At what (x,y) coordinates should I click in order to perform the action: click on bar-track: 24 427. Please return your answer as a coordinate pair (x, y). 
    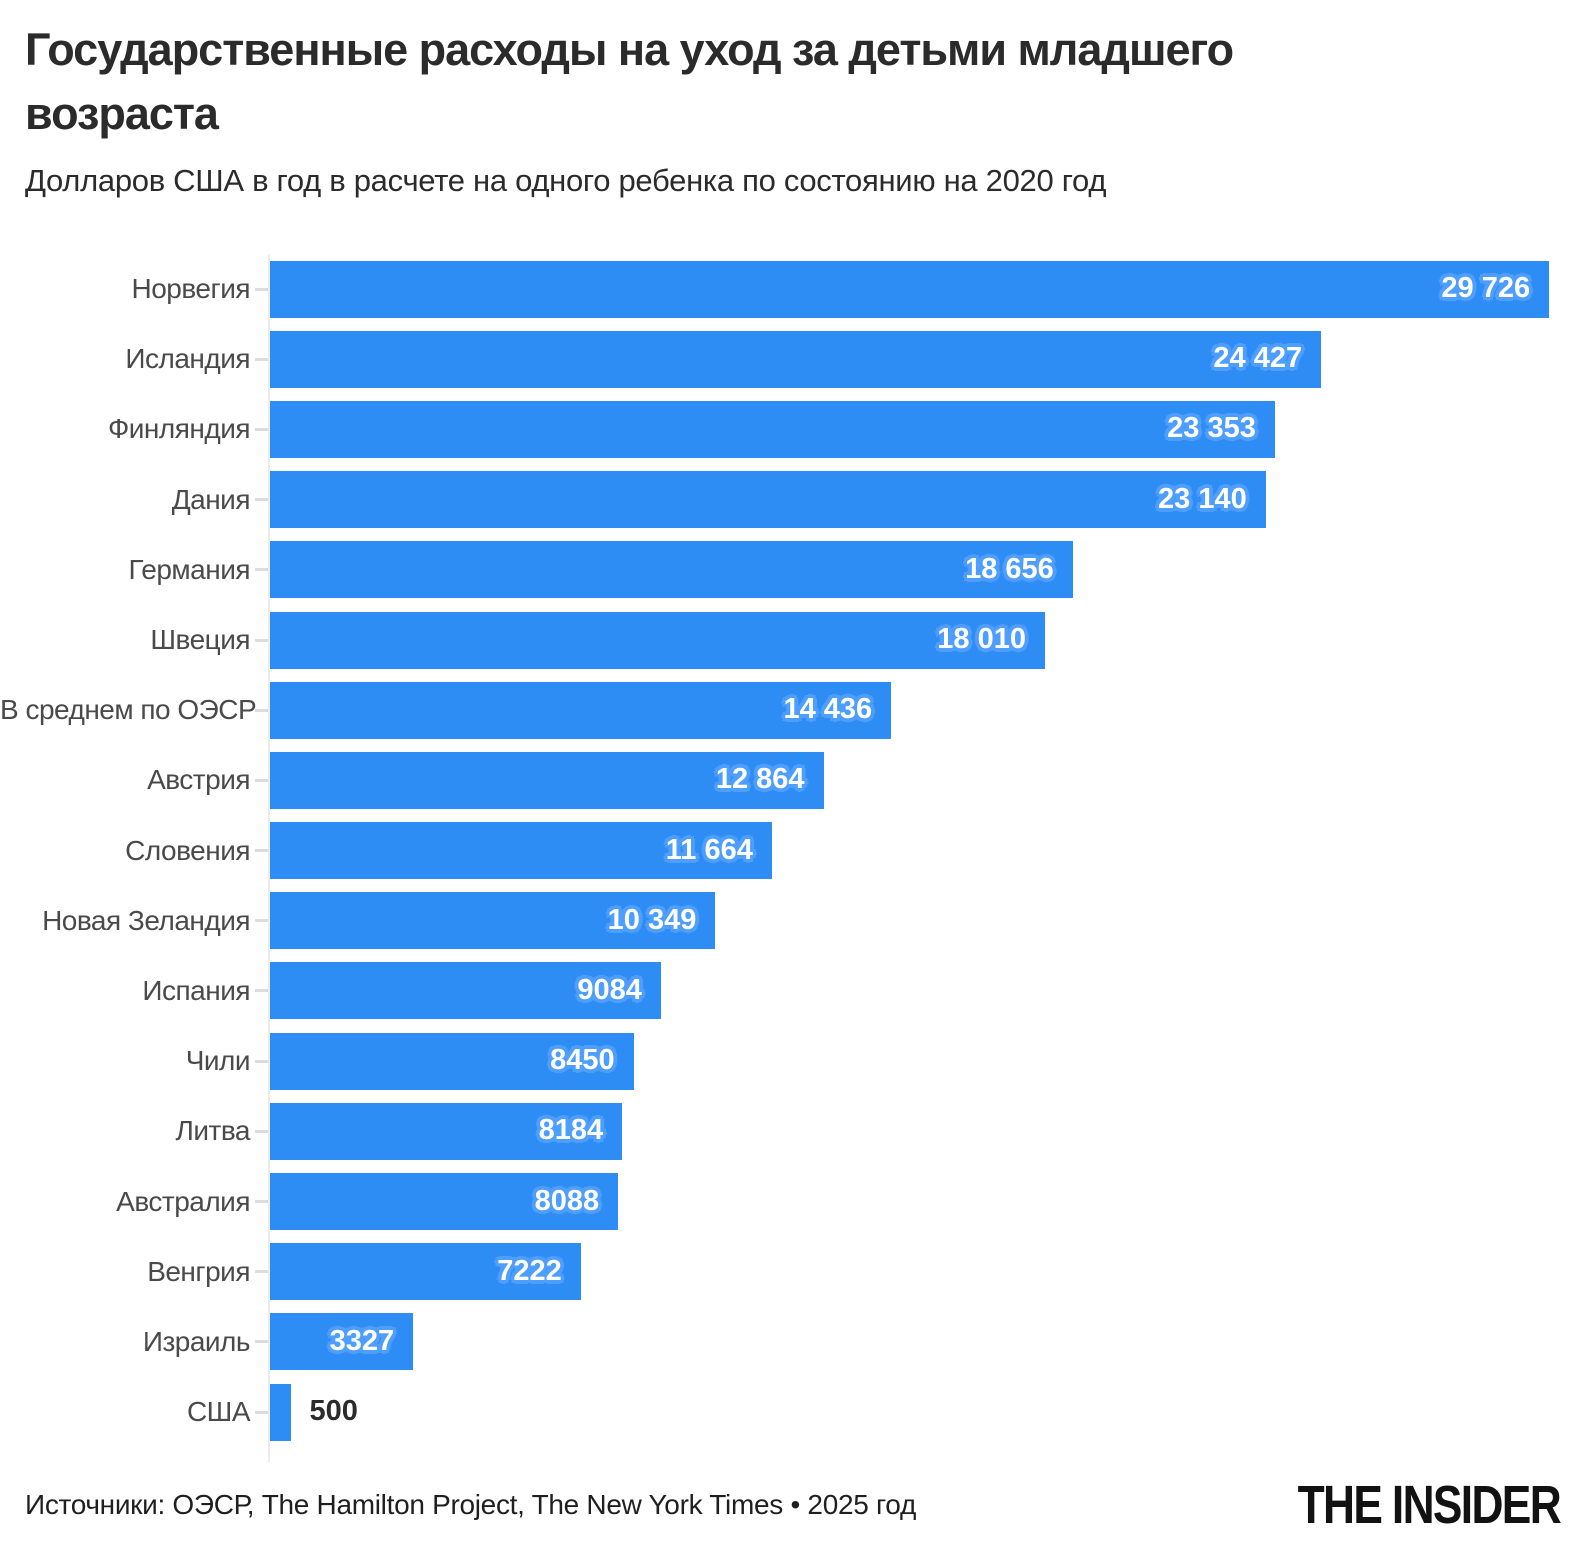
    Looking at the image, I should click on (928, 359).